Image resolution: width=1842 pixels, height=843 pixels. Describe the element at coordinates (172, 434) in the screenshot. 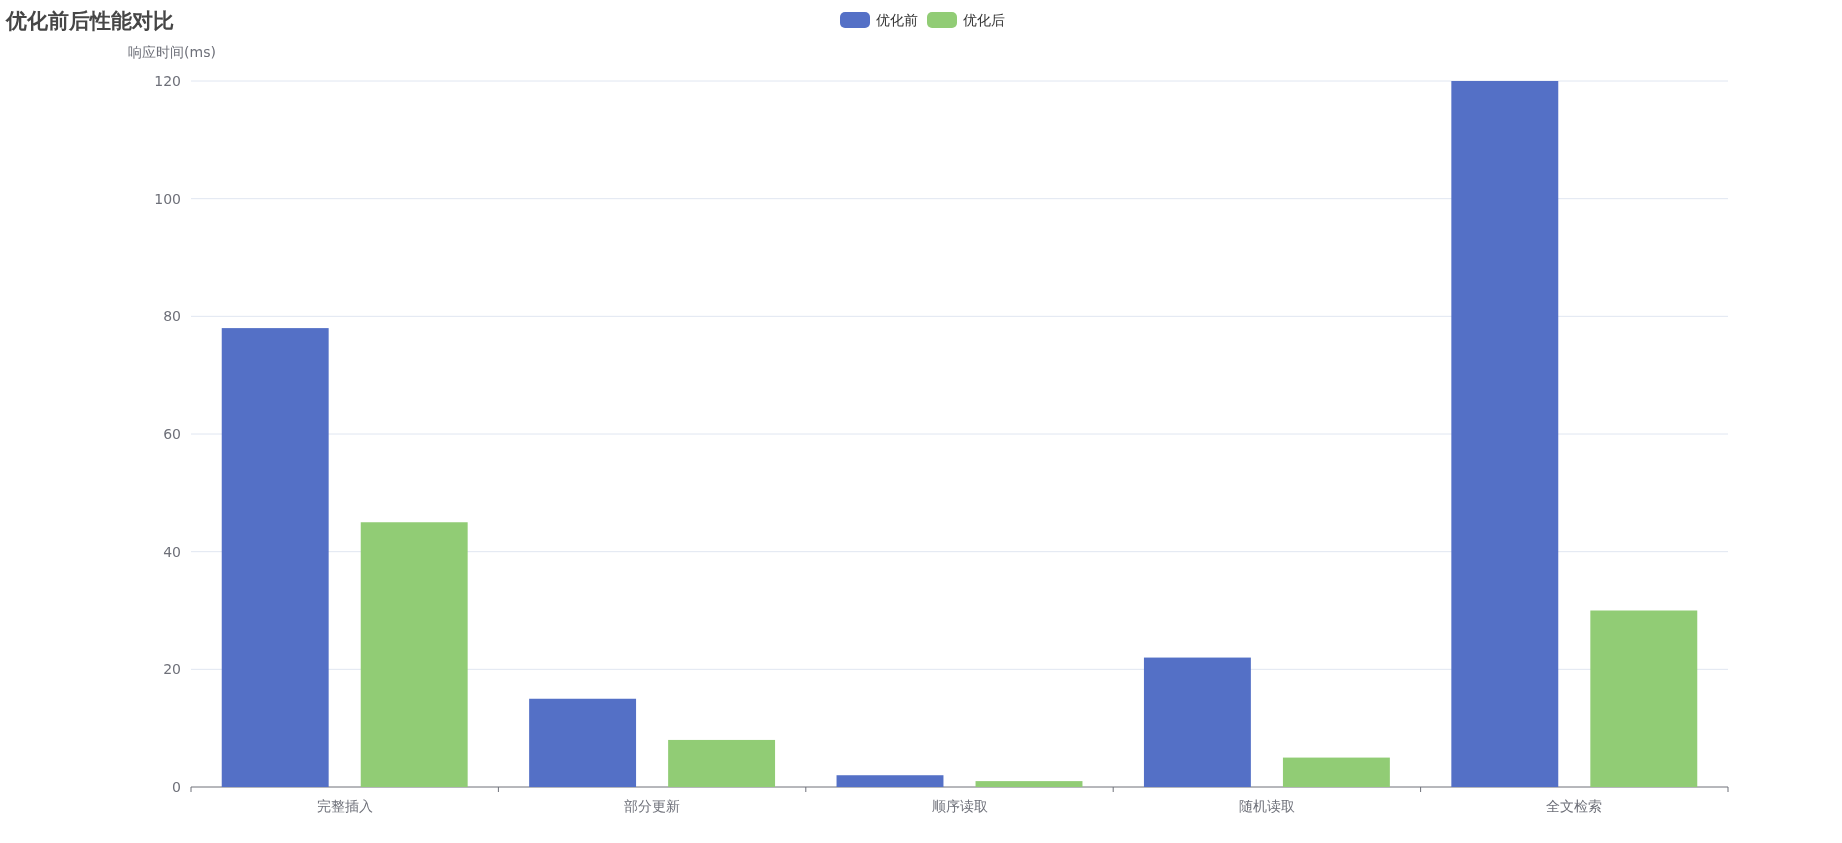

I see `y-tick-label: 60` at that location.